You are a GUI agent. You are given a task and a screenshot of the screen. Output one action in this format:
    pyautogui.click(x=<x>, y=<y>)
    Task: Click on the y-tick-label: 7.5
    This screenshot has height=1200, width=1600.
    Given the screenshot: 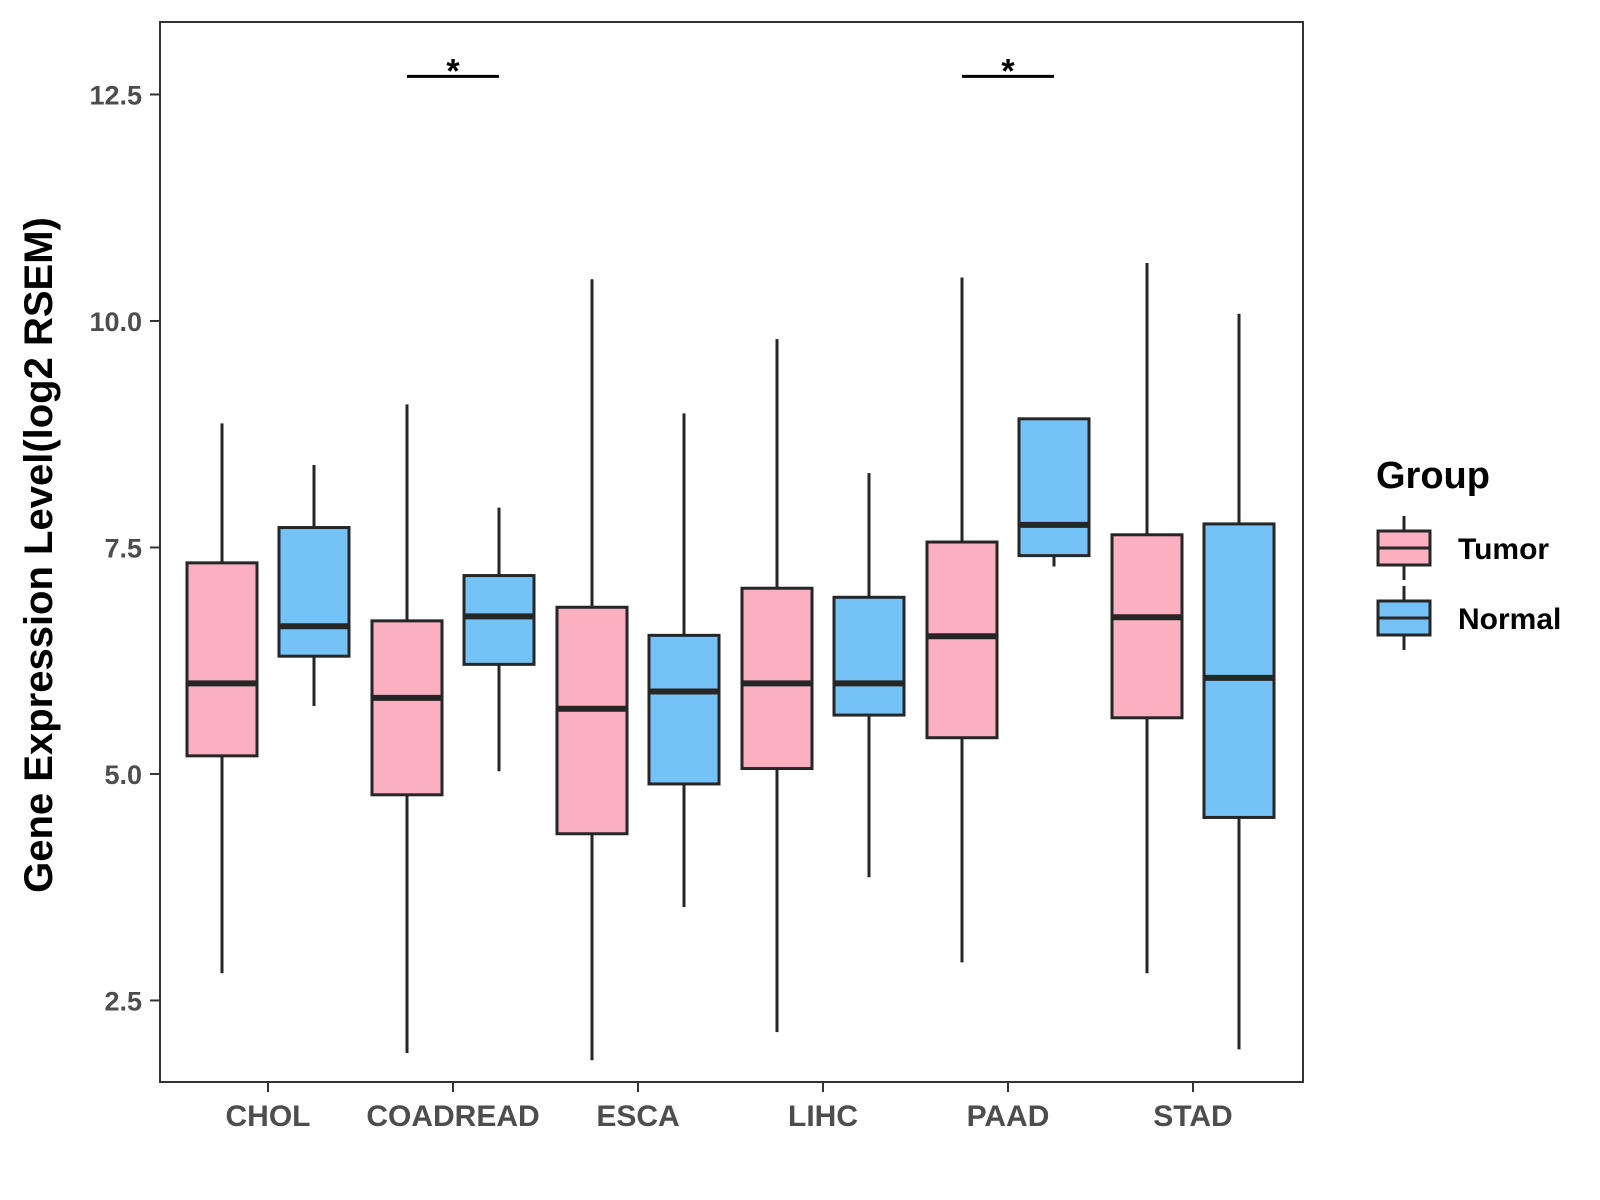 What is the action you would take?
    pyautogui.click(x=123, y=548)
    